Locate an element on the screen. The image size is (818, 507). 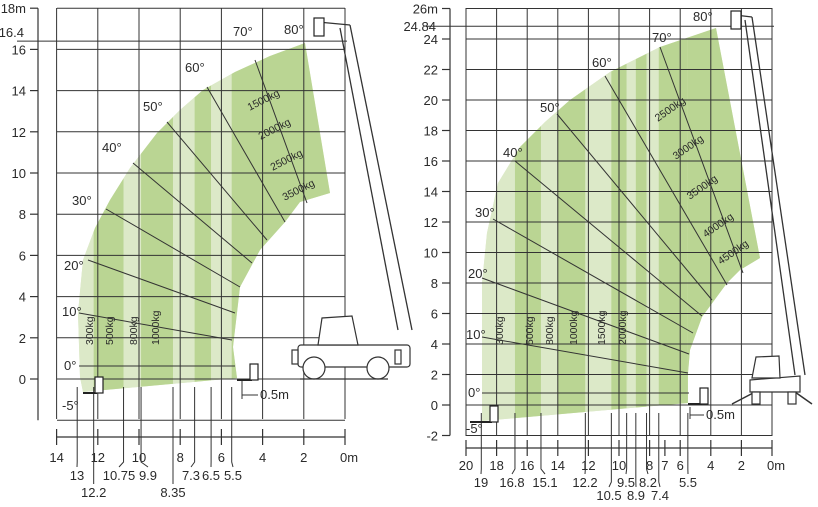
x-tick-label: 10 is located at coordinates (139, 457).